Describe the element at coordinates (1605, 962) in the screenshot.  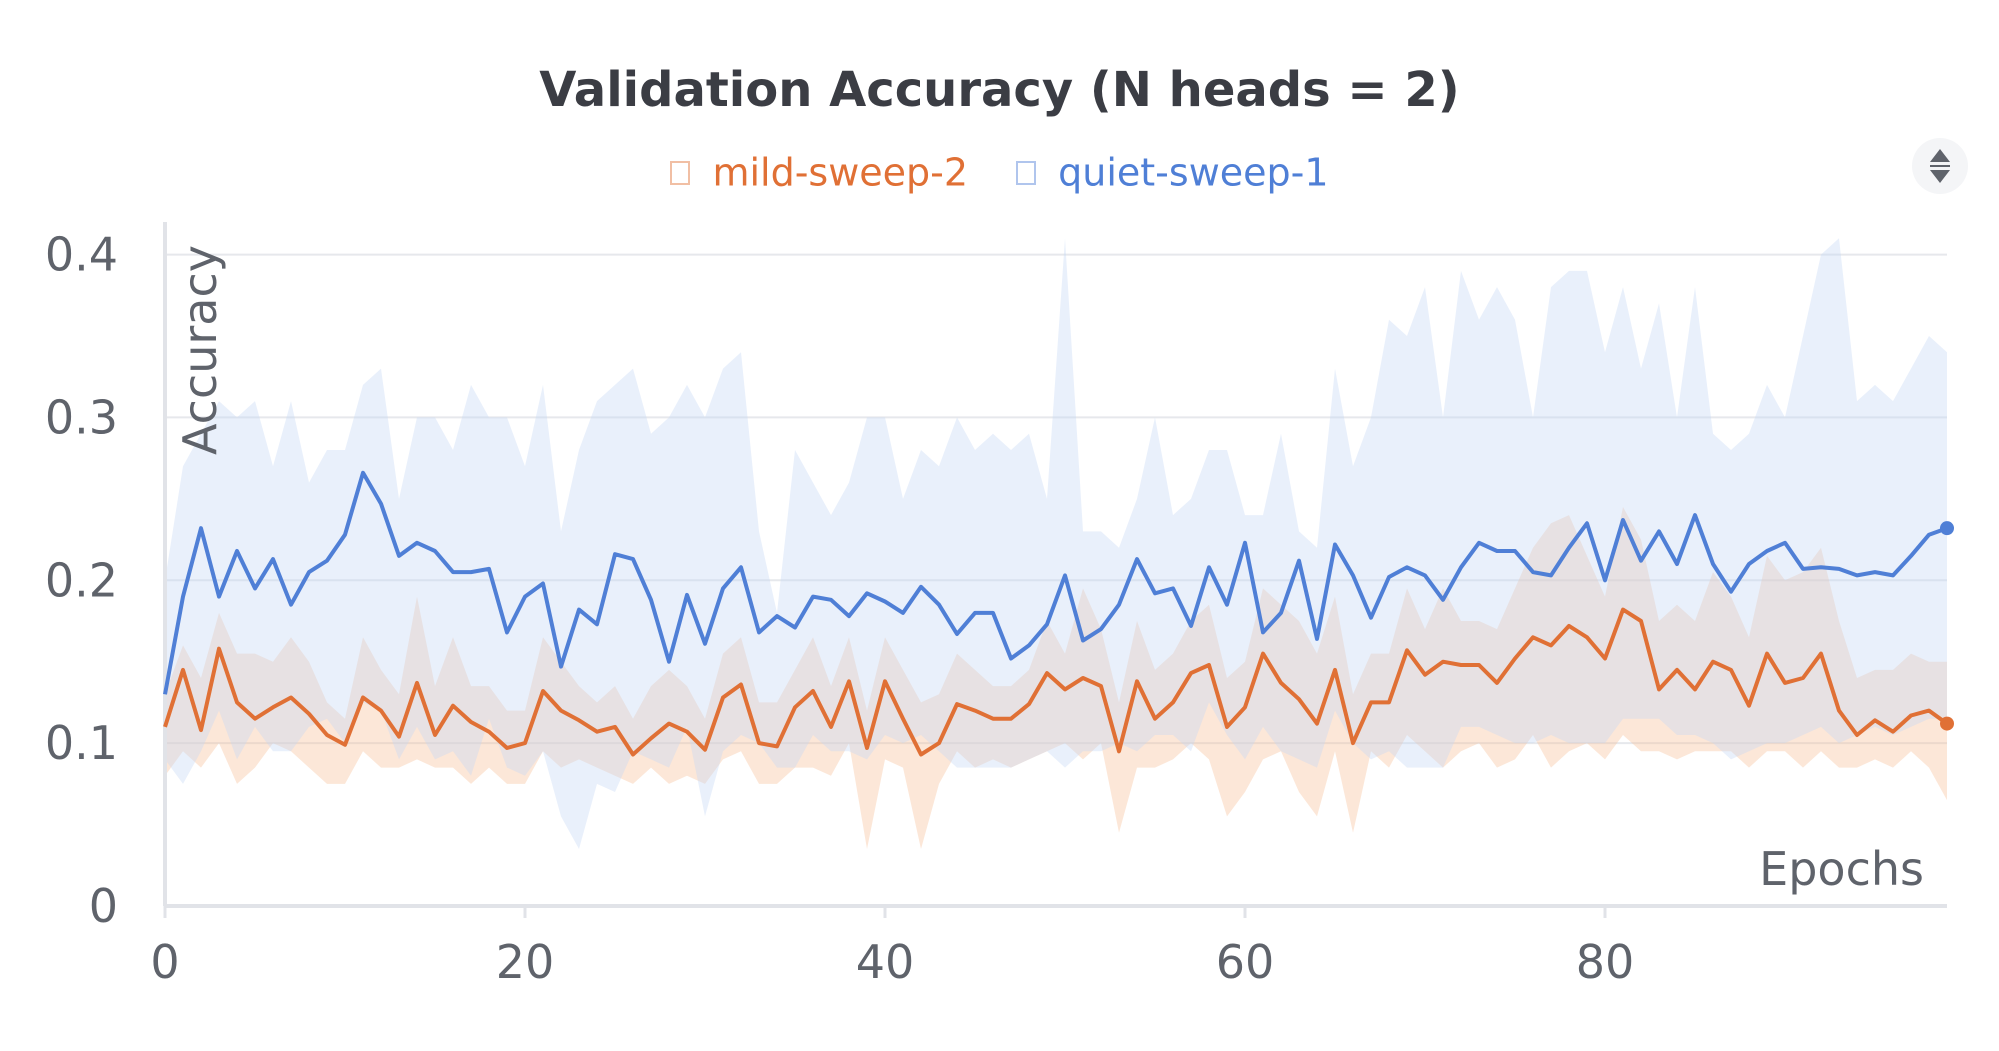
I see `x-tick-label-80: 80` at that location.